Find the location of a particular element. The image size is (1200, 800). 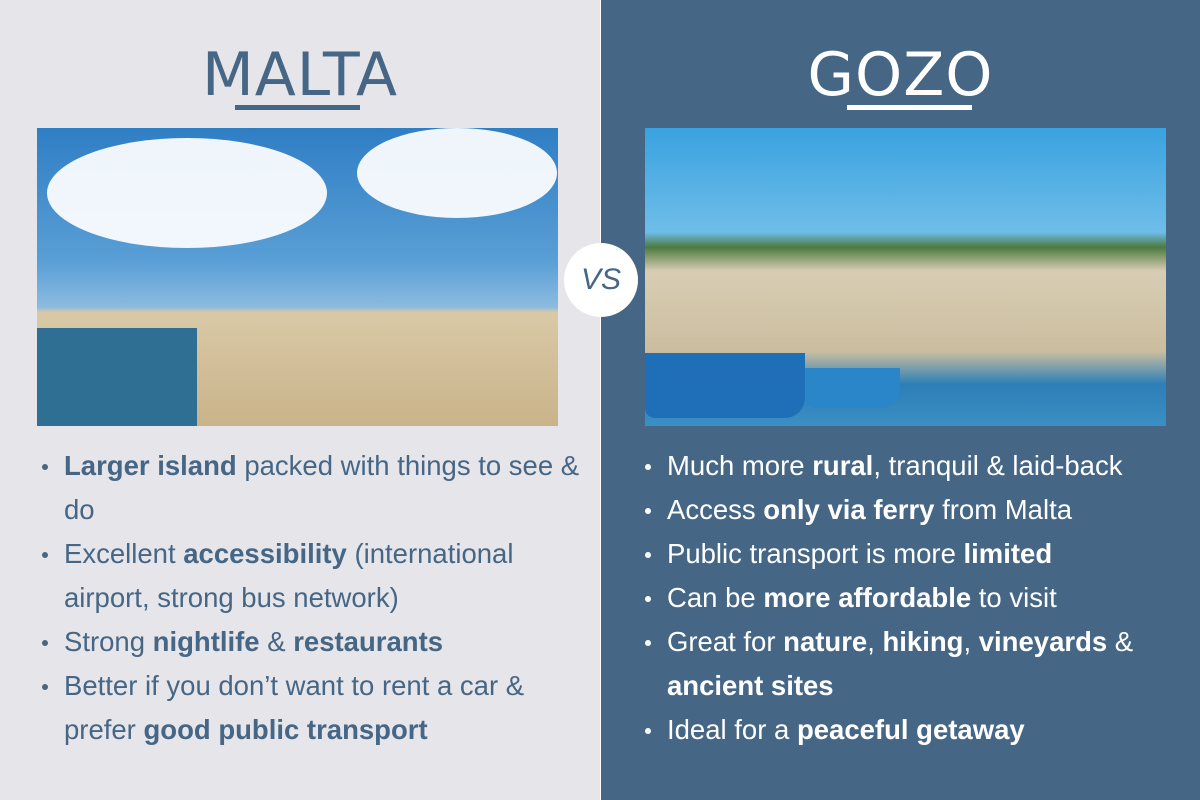

bold-text: only via ferry is located at coordinates (849, 509).